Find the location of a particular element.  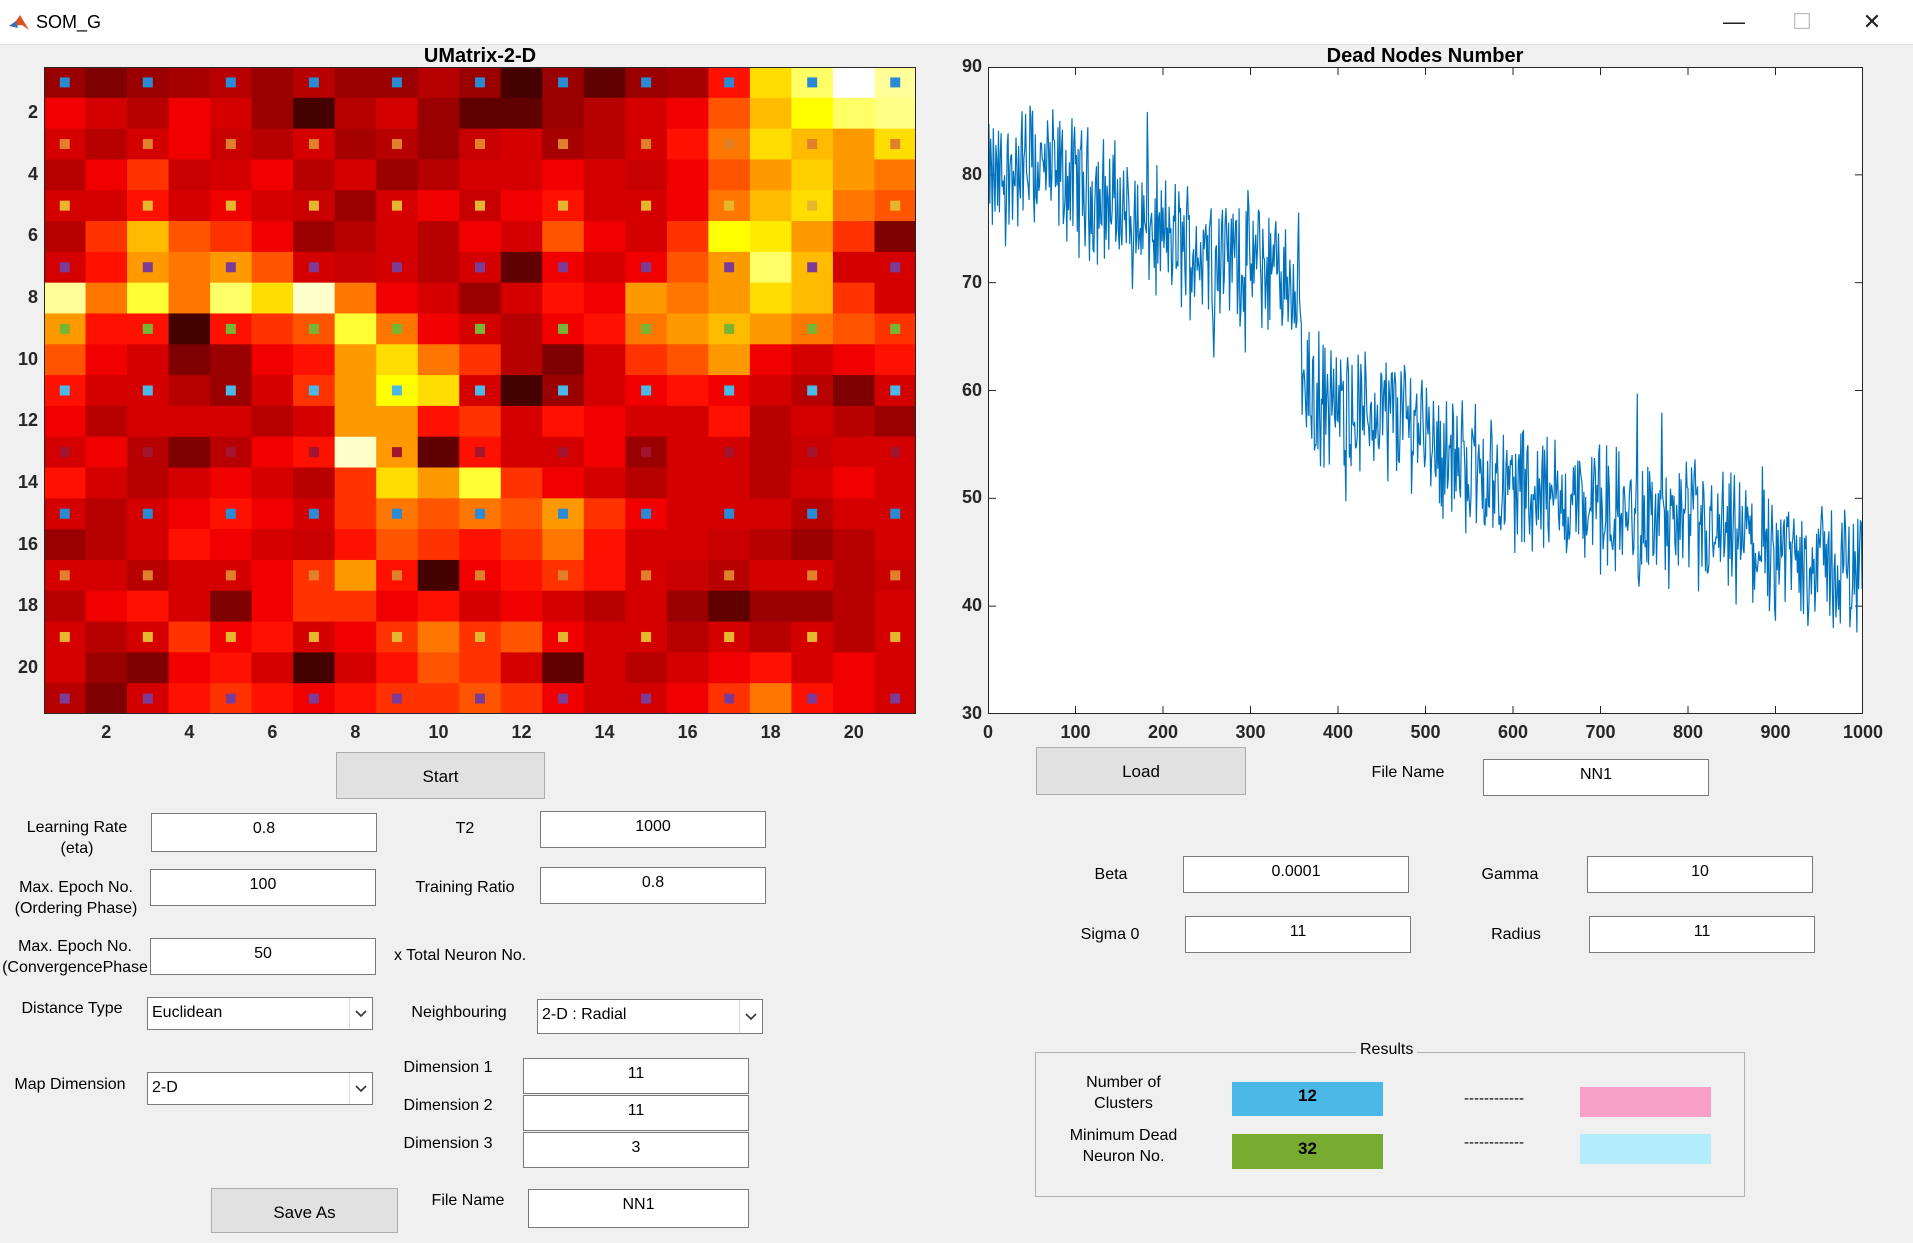

distance-type-dropdown: Euclidean is located at coordinates (260, 1013).